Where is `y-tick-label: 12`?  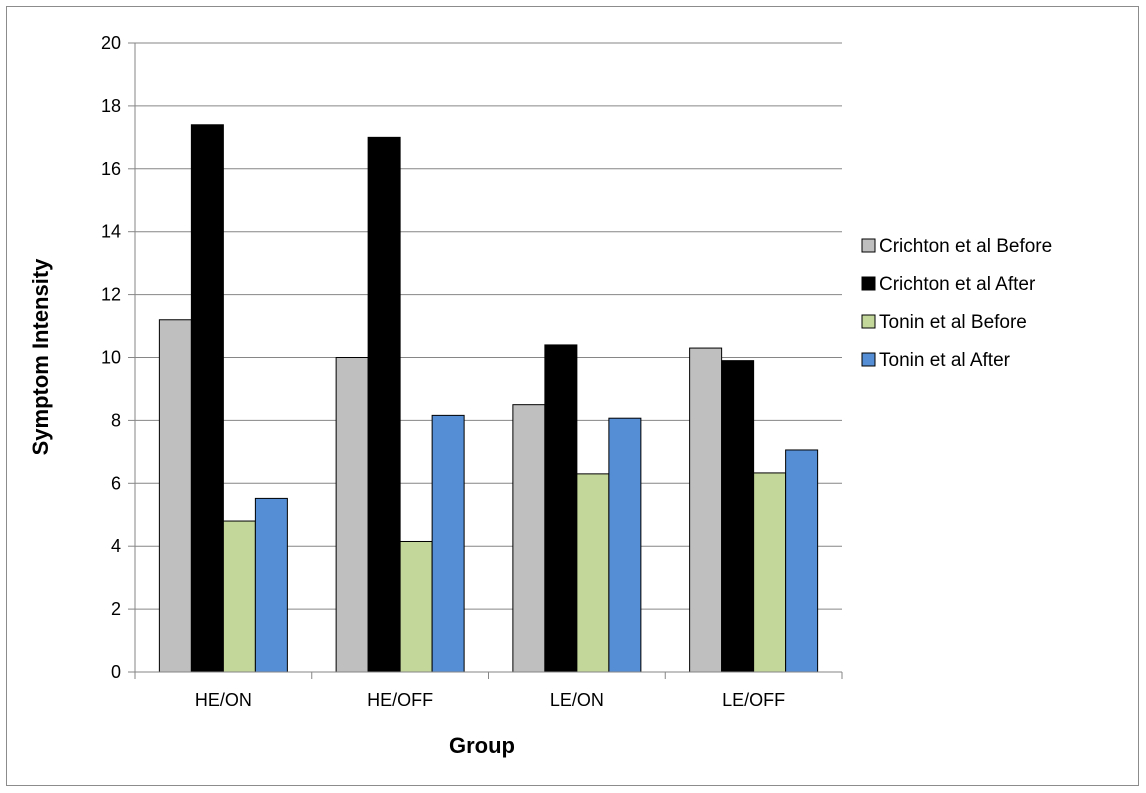 y-tick-label: 12 is located at coordinates (111, 295).